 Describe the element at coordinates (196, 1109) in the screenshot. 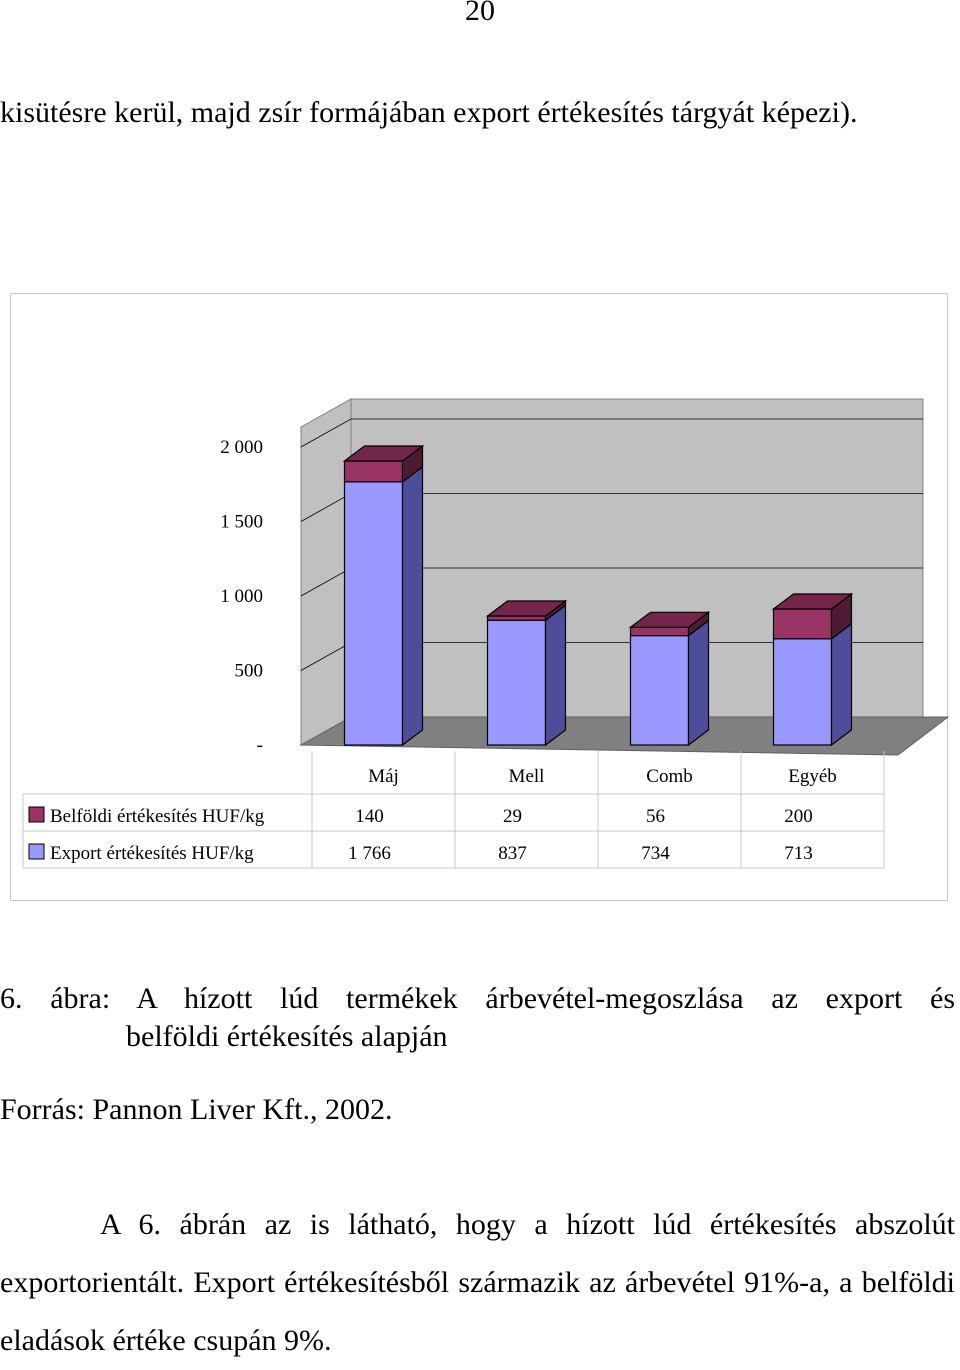

I see `figure-source: Forrás: Pannon Liver Kft., 2002.` at that location.